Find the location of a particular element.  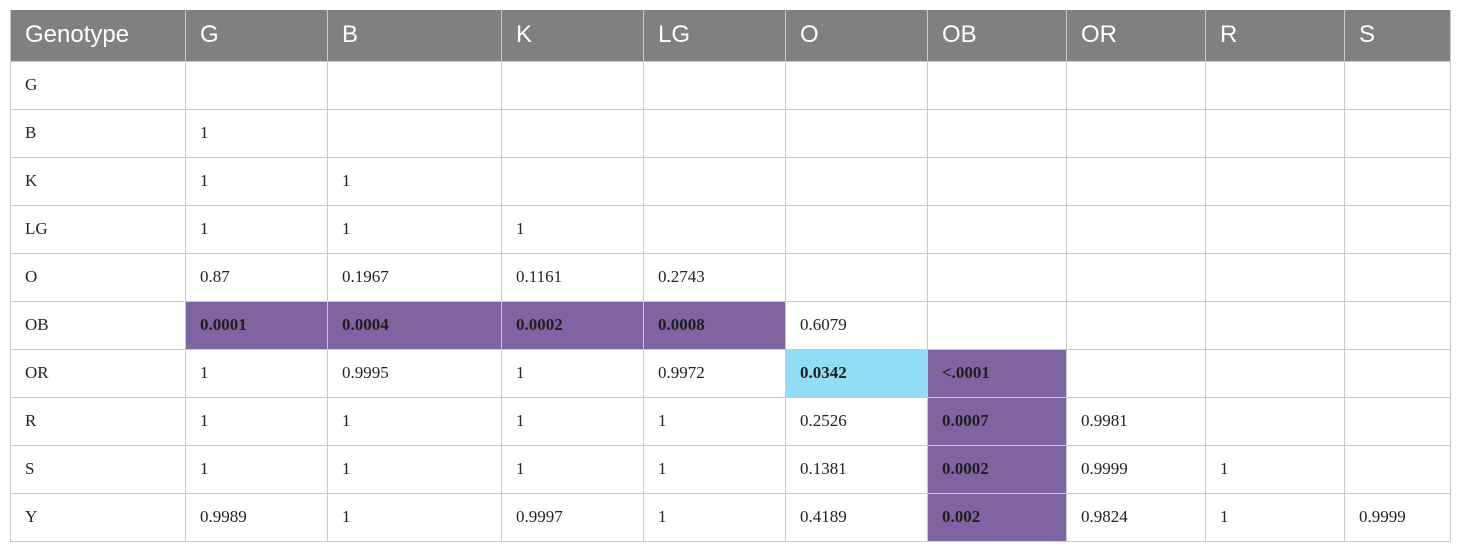

table-cell: 0.9981 is located at coordinates (1136, 421).